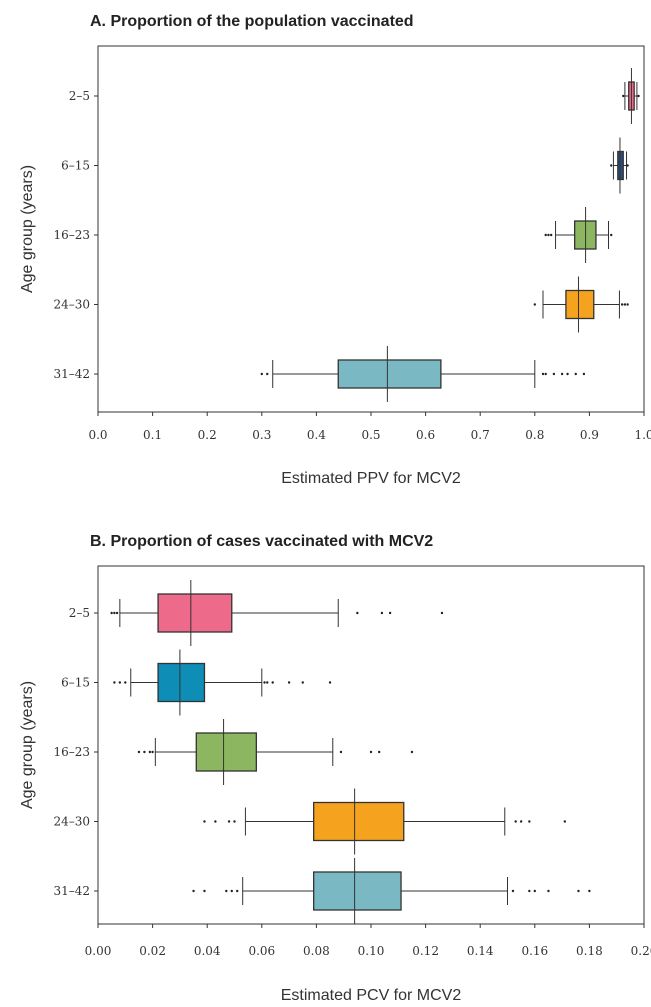 The height and width of the screenshot is (1007, 651). Describe the element at coordinates (316, 951) in the screenshot. I see `x-tick-label: 0.08` at that location.